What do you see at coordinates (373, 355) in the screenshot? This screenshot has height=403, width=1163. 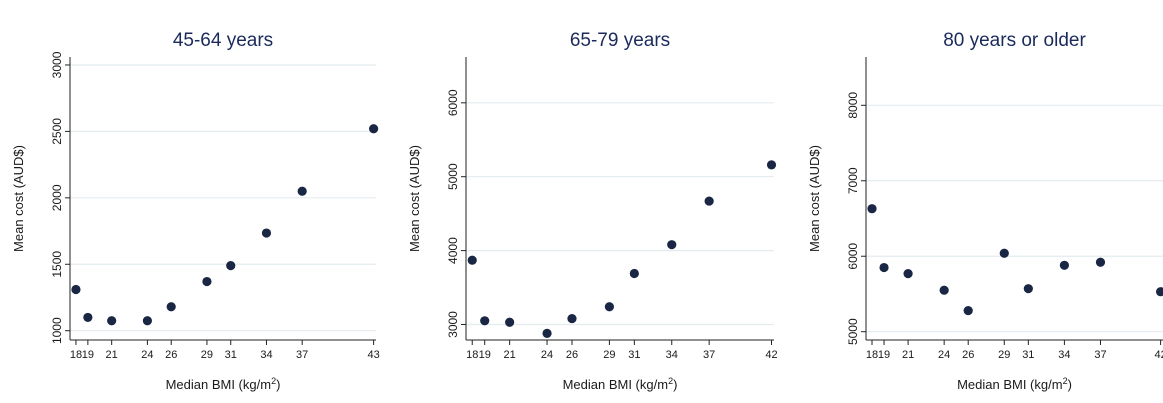 I see `x-tick-label: 43` at bounding box center [373, 355].